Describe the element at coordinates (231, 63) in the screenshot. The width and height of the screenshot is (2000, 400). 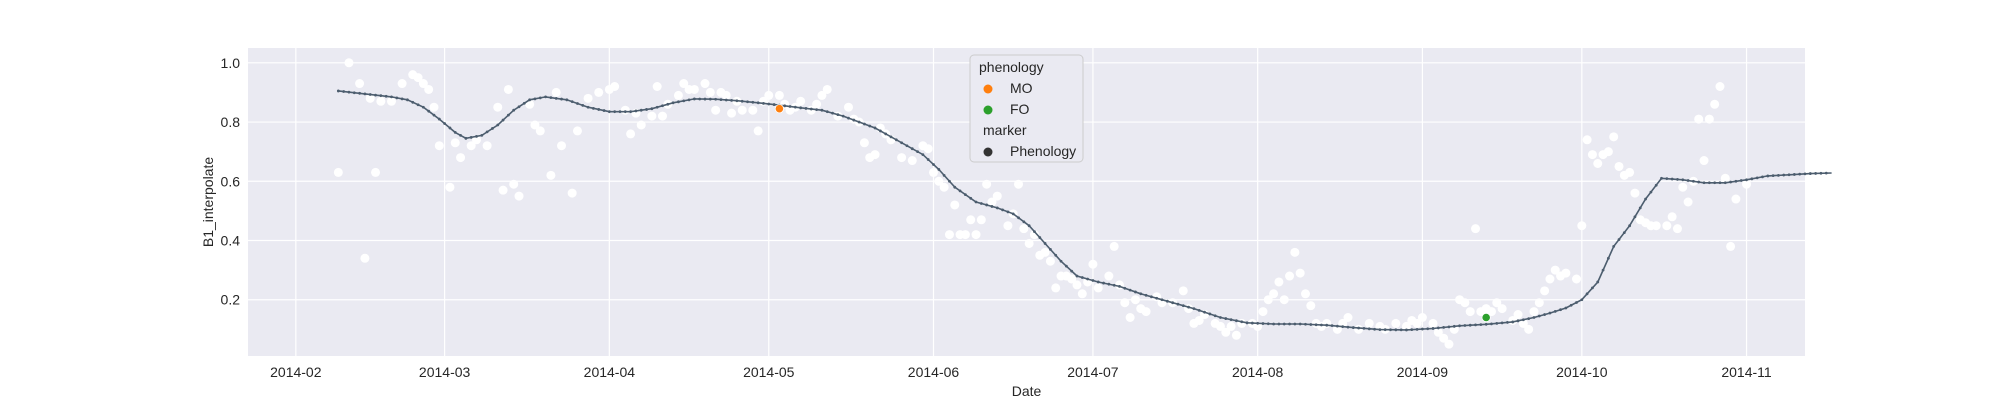
I see `y-tick-label: 1.0` at that location.